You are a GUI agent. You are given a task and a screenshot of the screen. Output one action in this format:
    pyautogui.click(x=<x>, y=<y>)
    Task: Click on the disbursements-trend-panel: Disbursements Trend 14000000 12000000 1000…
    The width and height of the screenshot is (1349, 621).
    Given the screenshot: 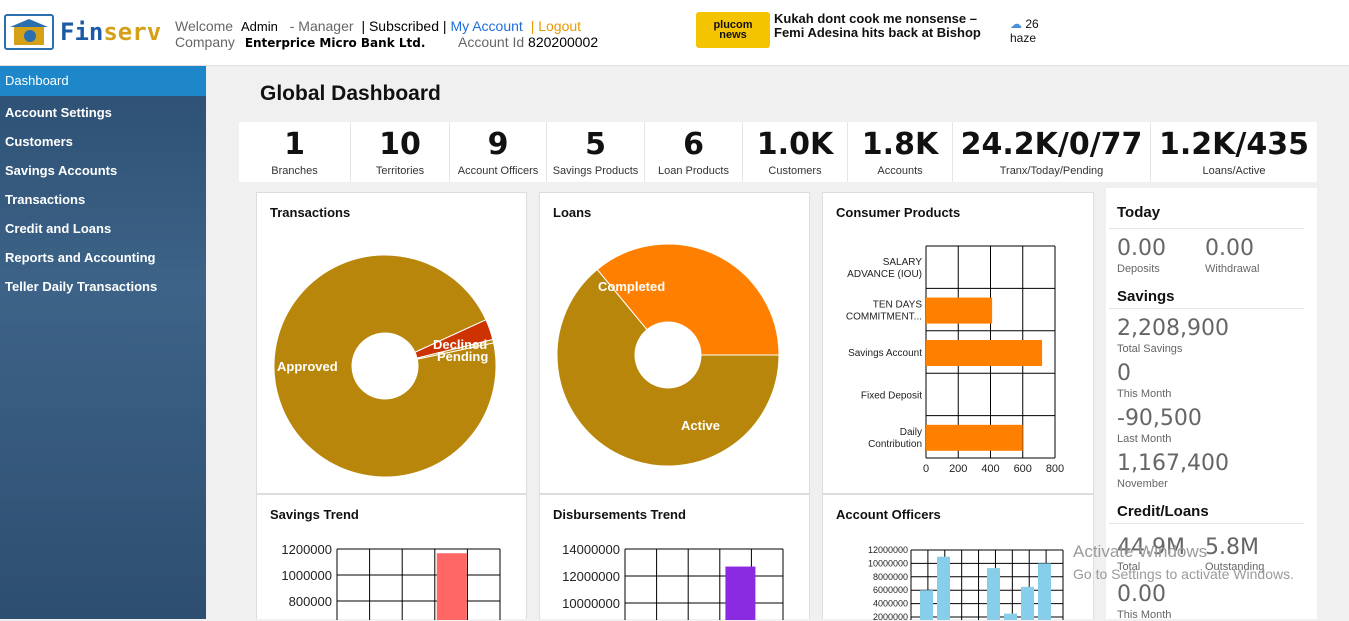 What is the action you would take?
    pyautogui.click(x=674, y=557)
    